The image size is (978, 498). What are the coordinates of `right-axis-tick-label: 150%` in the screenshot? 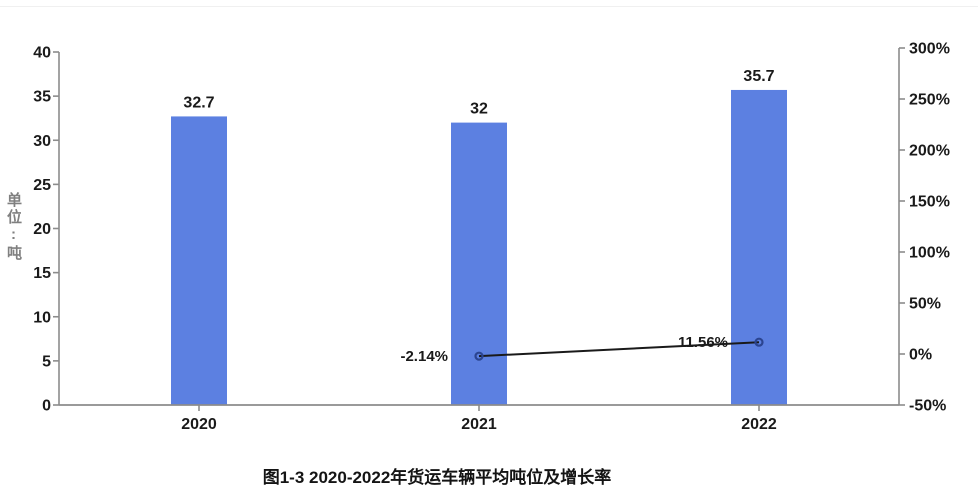 It's located at (929, 202).